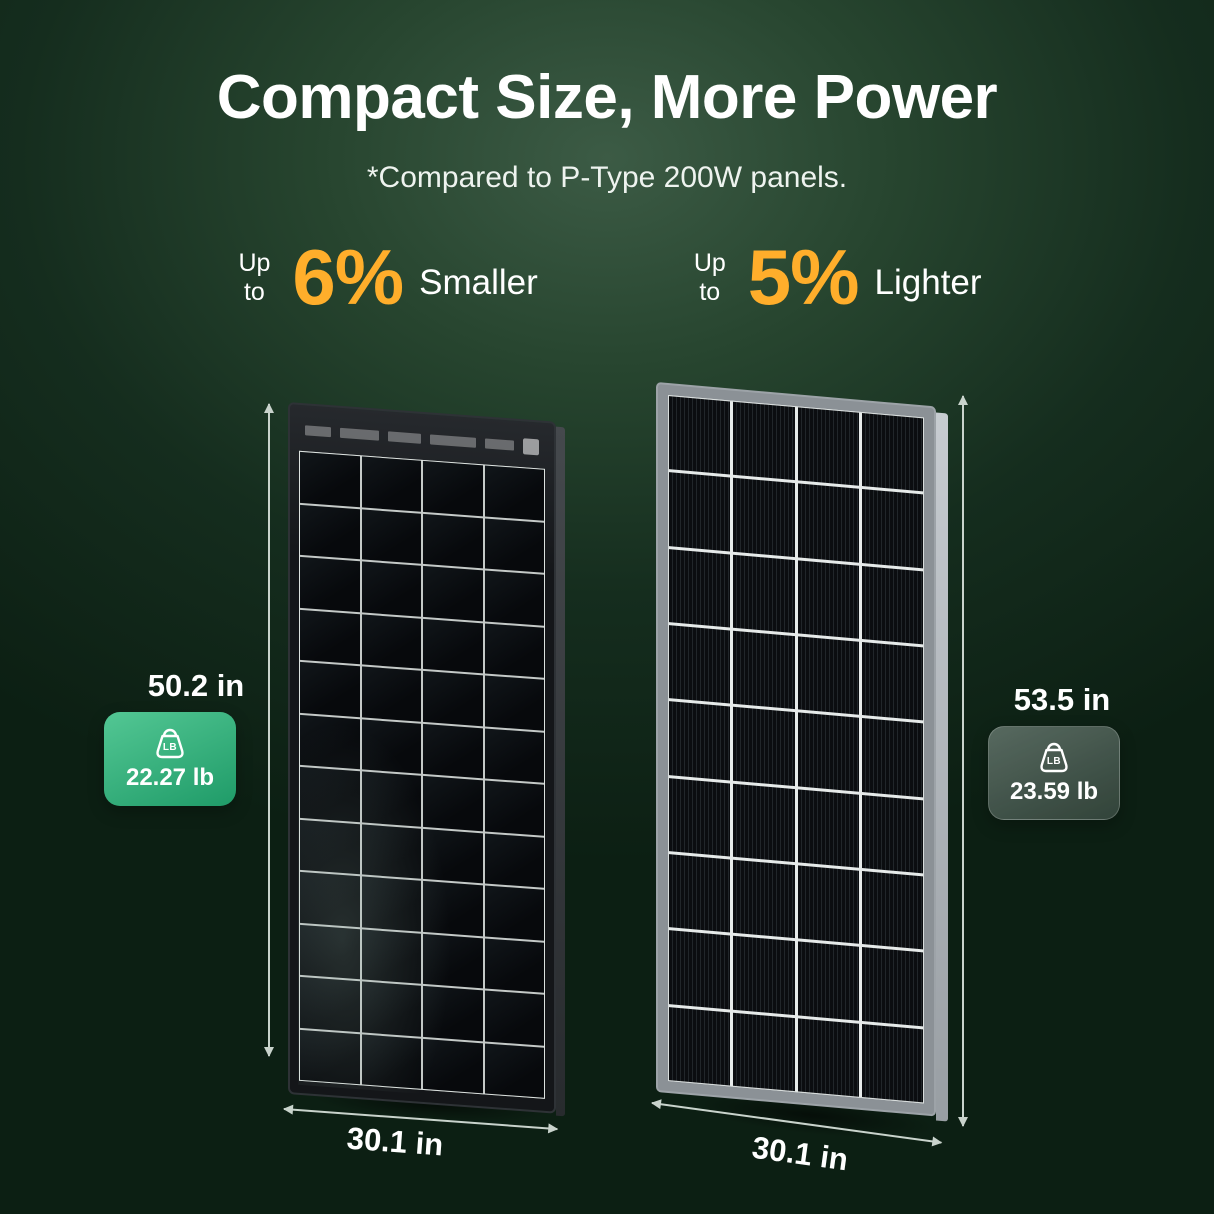 Image resolution: width=1214 pixels, height=1214 pixels. I want to click on right-panel-side-edge, so click(942, 767).